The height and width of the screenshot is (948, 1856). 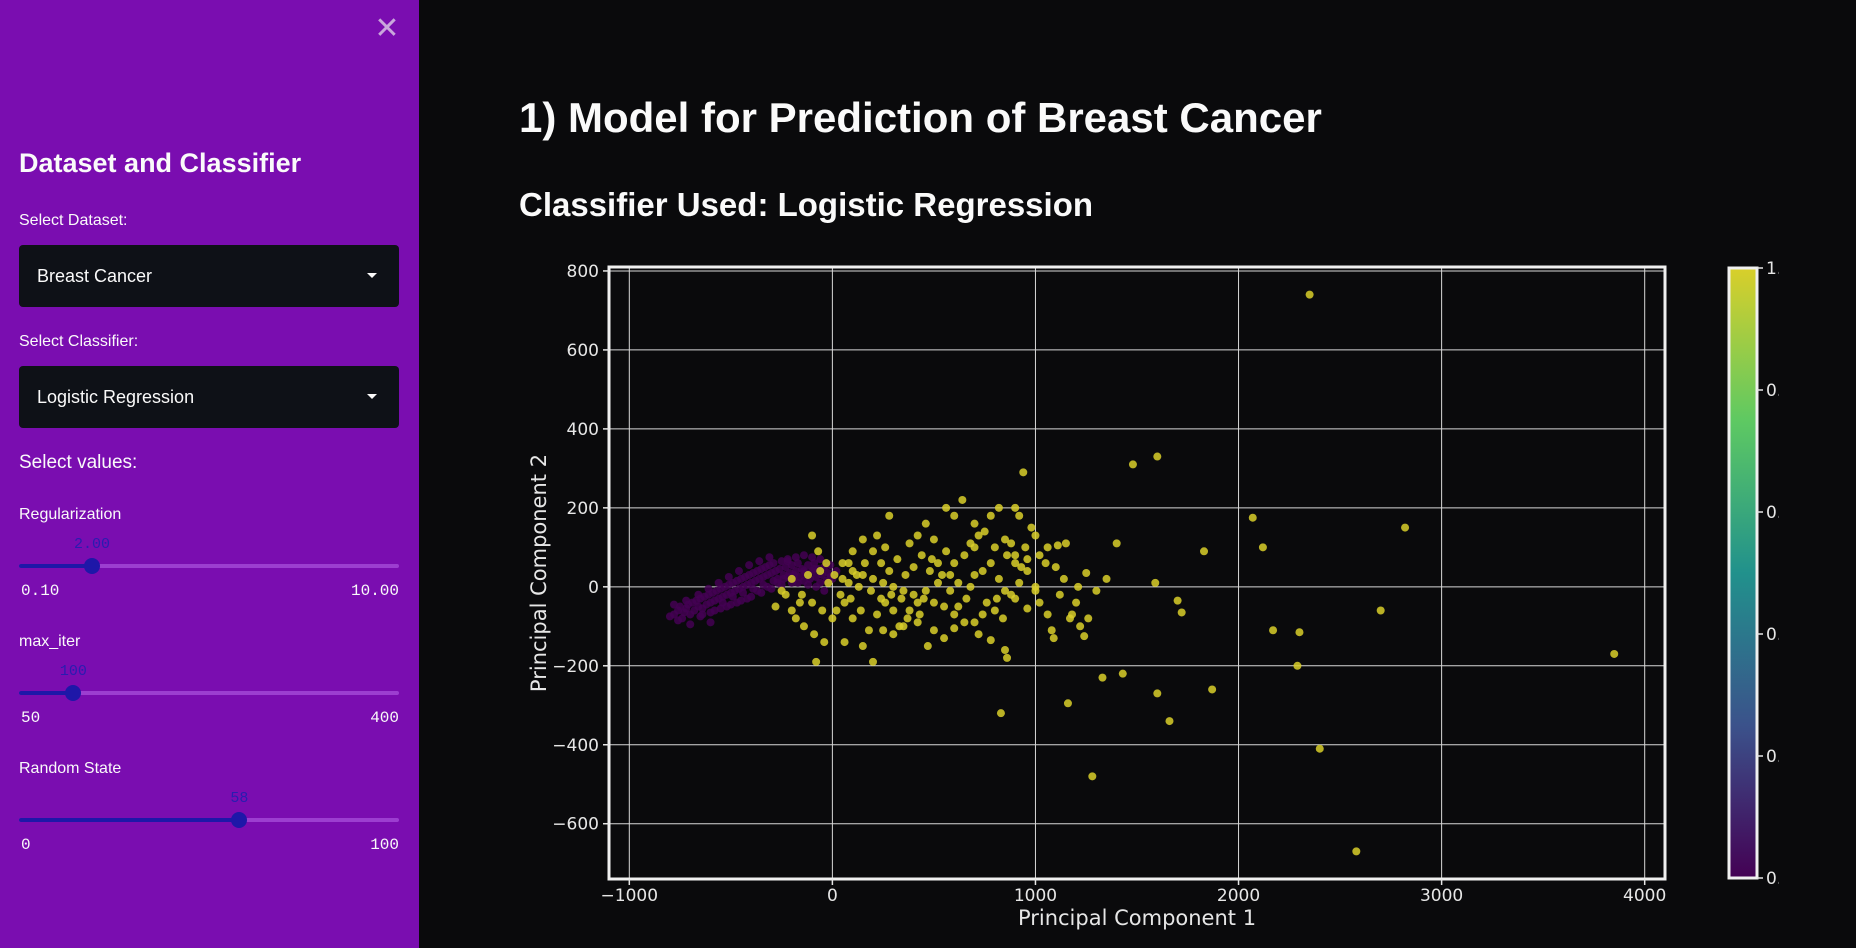 What do you see at coordinates (78, 462) in the screenshot?
I see `select-values-heading: Select values:` at bounding box center [78, 462].